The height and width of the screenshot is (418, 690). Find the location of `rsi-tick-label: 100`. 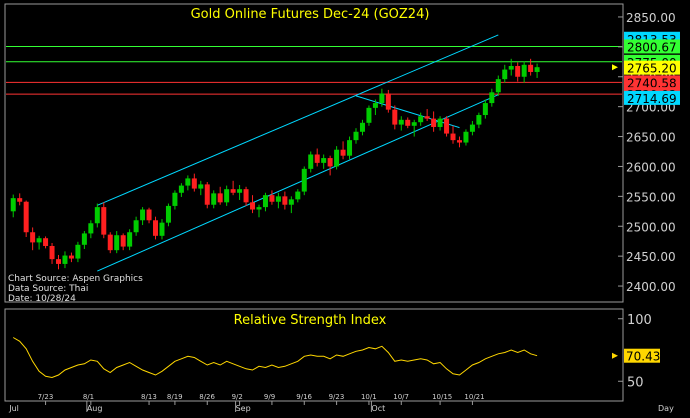

rsi-tick-label: 100 is located at coordinates (639, 320).